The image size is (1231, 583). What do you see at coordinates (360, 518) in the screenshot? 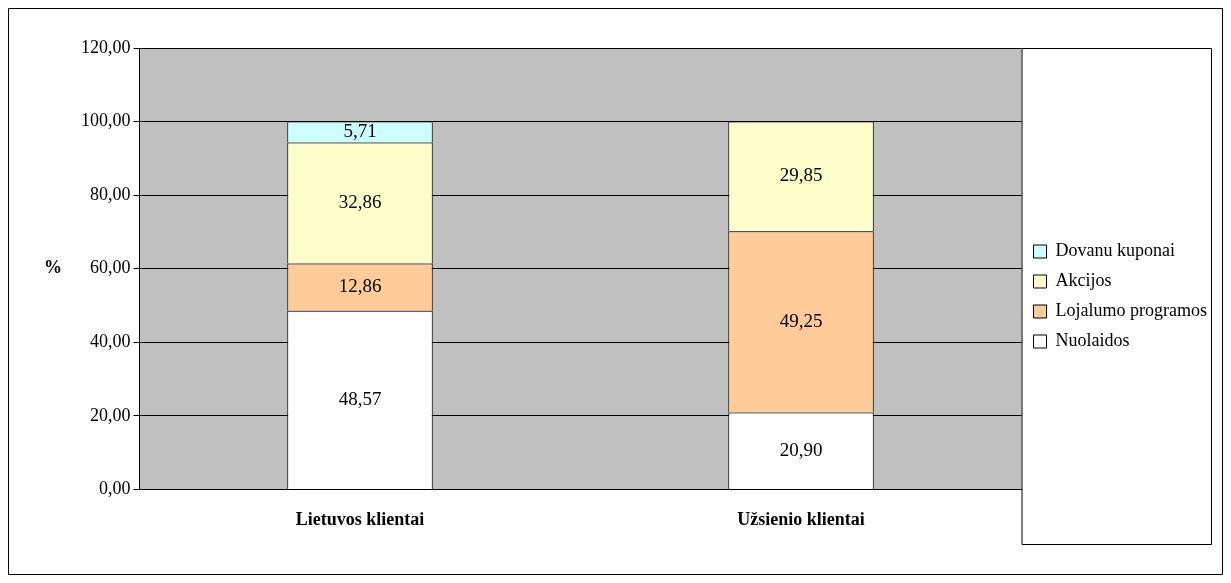
I see `x-tick-label: Lietuvos klientai` at bounding box center [360, 518].